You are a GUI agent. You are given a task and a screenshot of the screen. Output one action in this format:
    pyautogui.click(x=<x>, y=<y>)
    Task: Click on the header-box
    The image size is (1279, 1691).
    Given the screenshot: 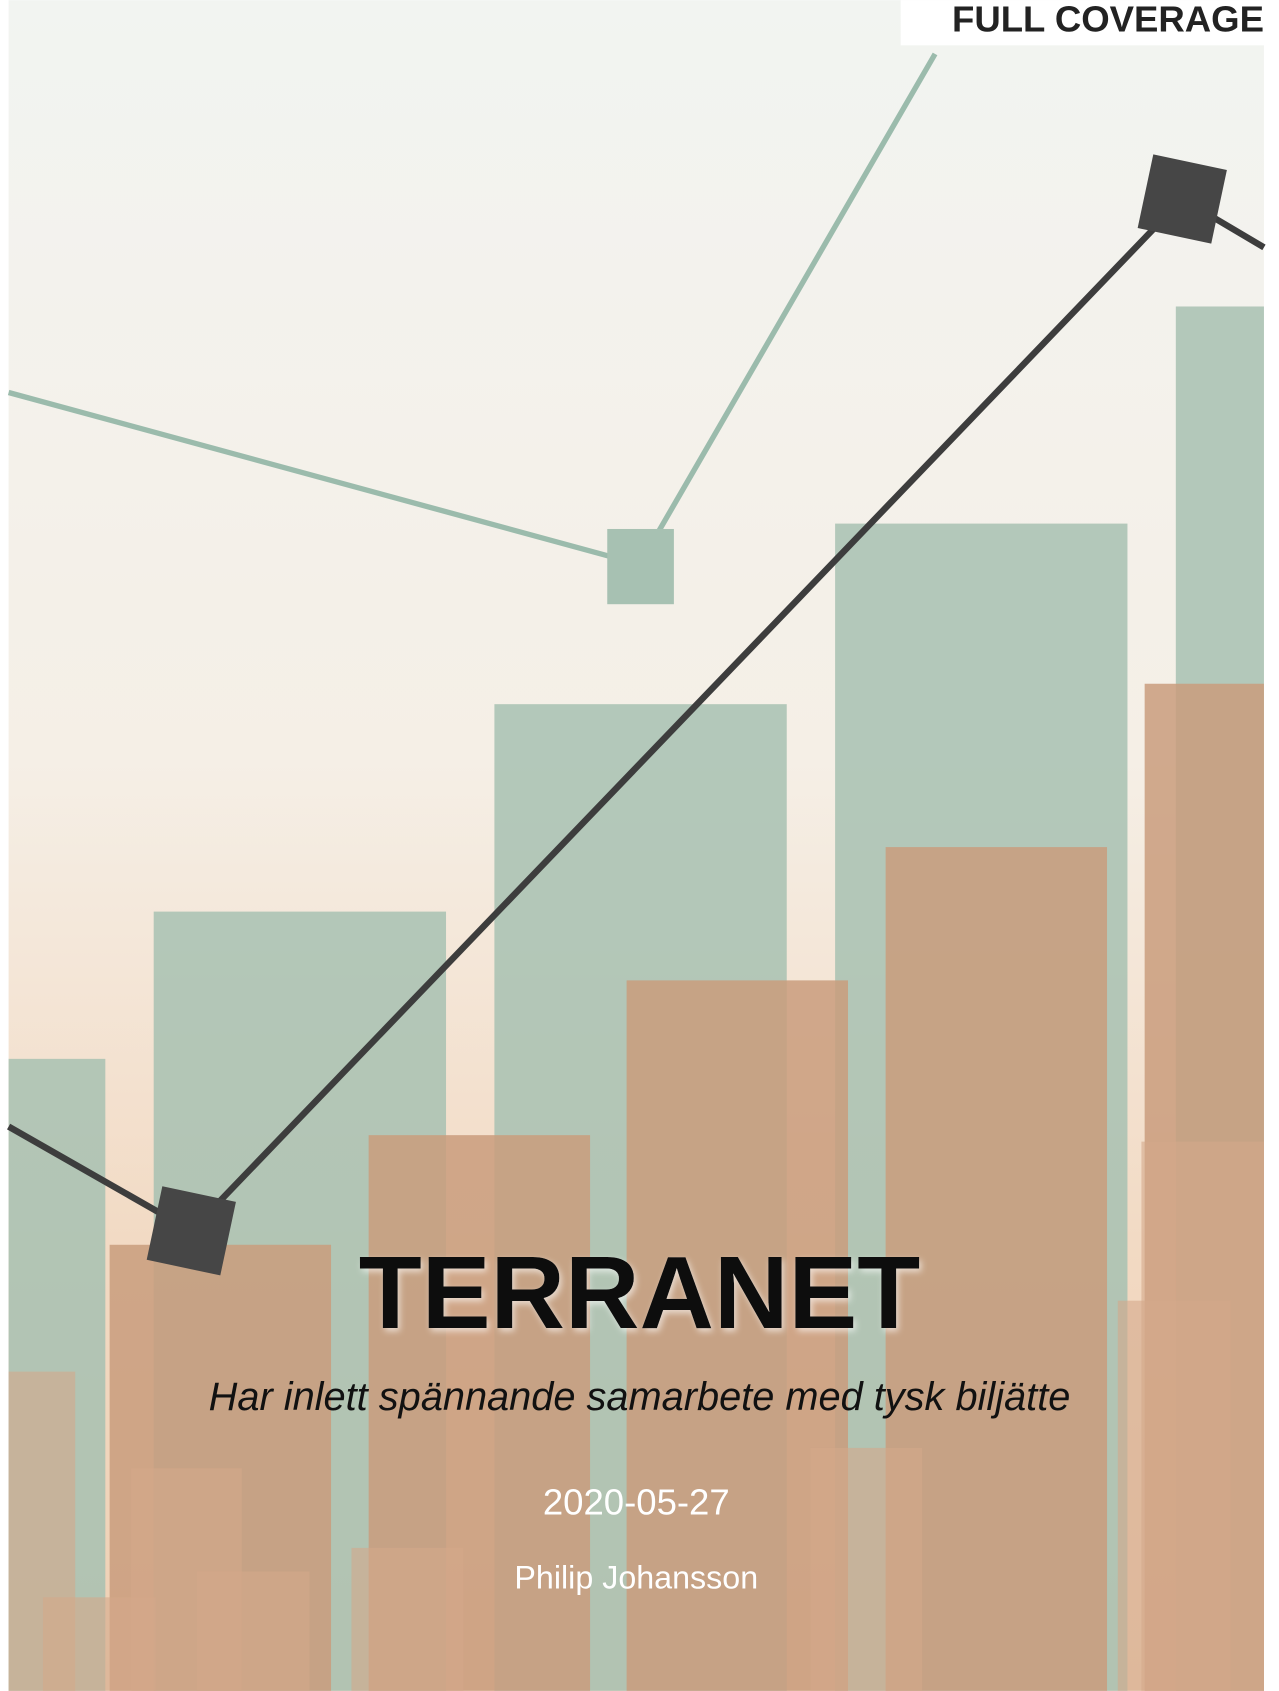 What is the action you would take?
    pyautogui.click(x=1089, y=23)
    